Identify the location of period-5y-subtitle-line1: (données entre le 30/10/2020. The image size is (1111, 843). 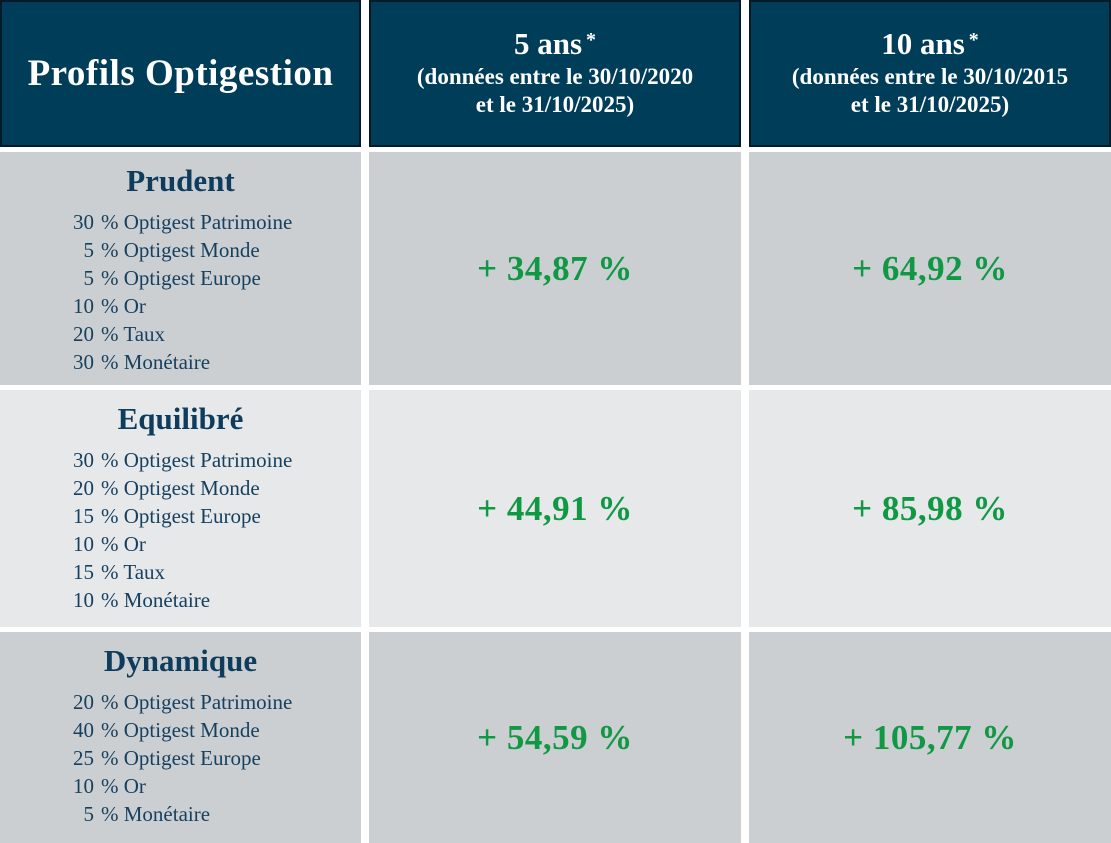
(555, 77).